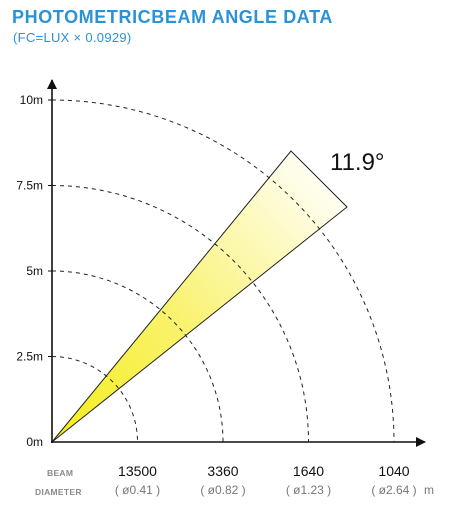 This screenshot has width=449, height=510. Describe the element at coordinates (172, 17) in the screenshot. I see `page-title: PHOTOMETRICBEAM ANGLE DATA` at that location.